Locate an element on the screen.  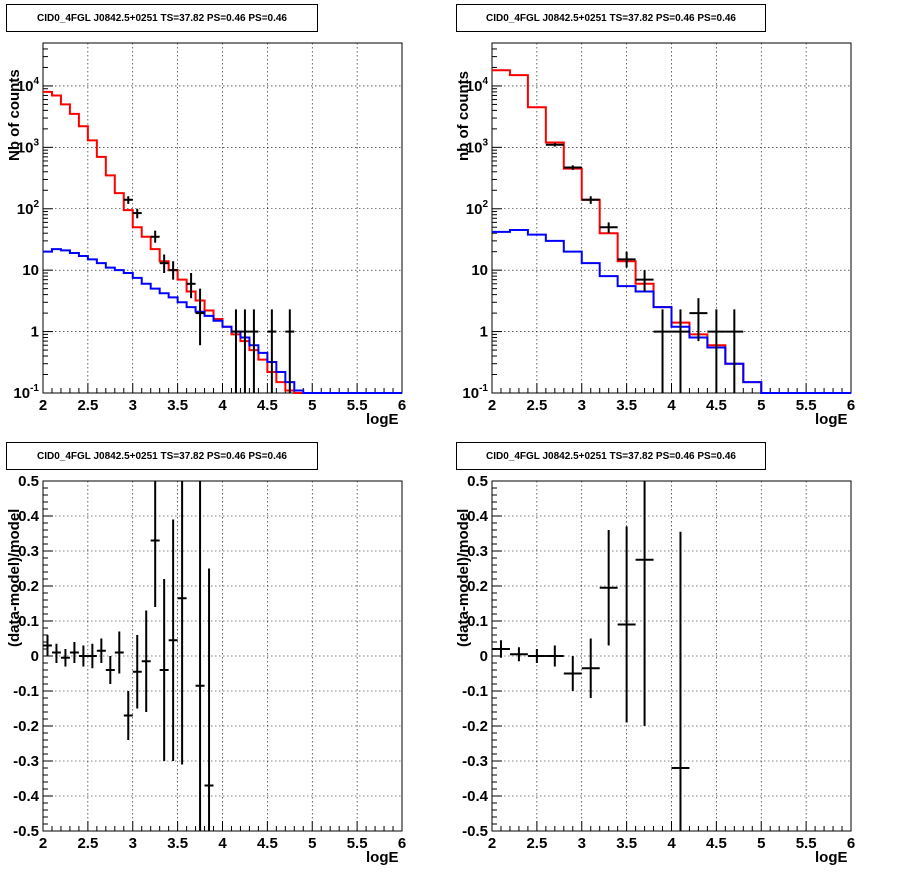
y-tick-label: -0.1 is located at coordinates (26, 691).